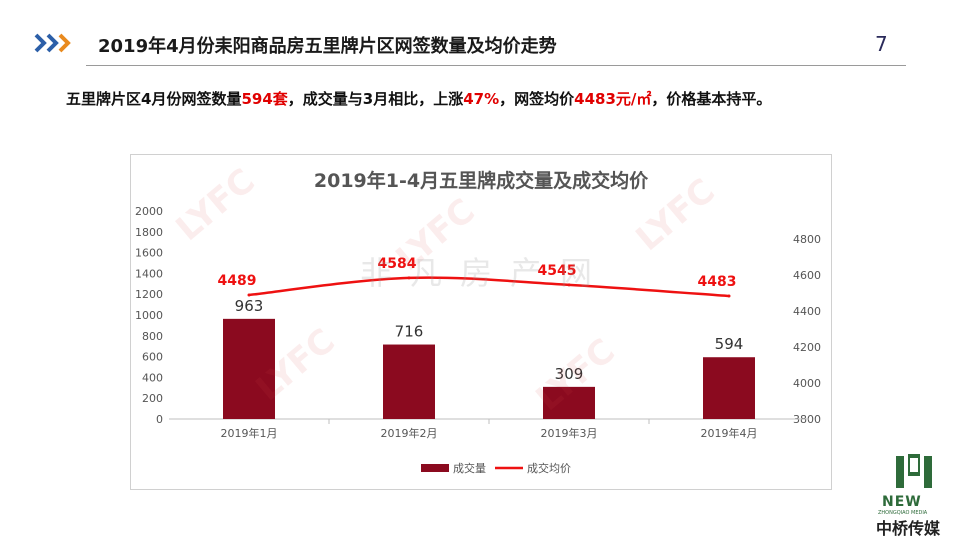 The height and width of the screenshot is (540, 960). Describe the element at coordinates (557, 271) in the screenshot. I see `line-data-label: 4545` at that location.